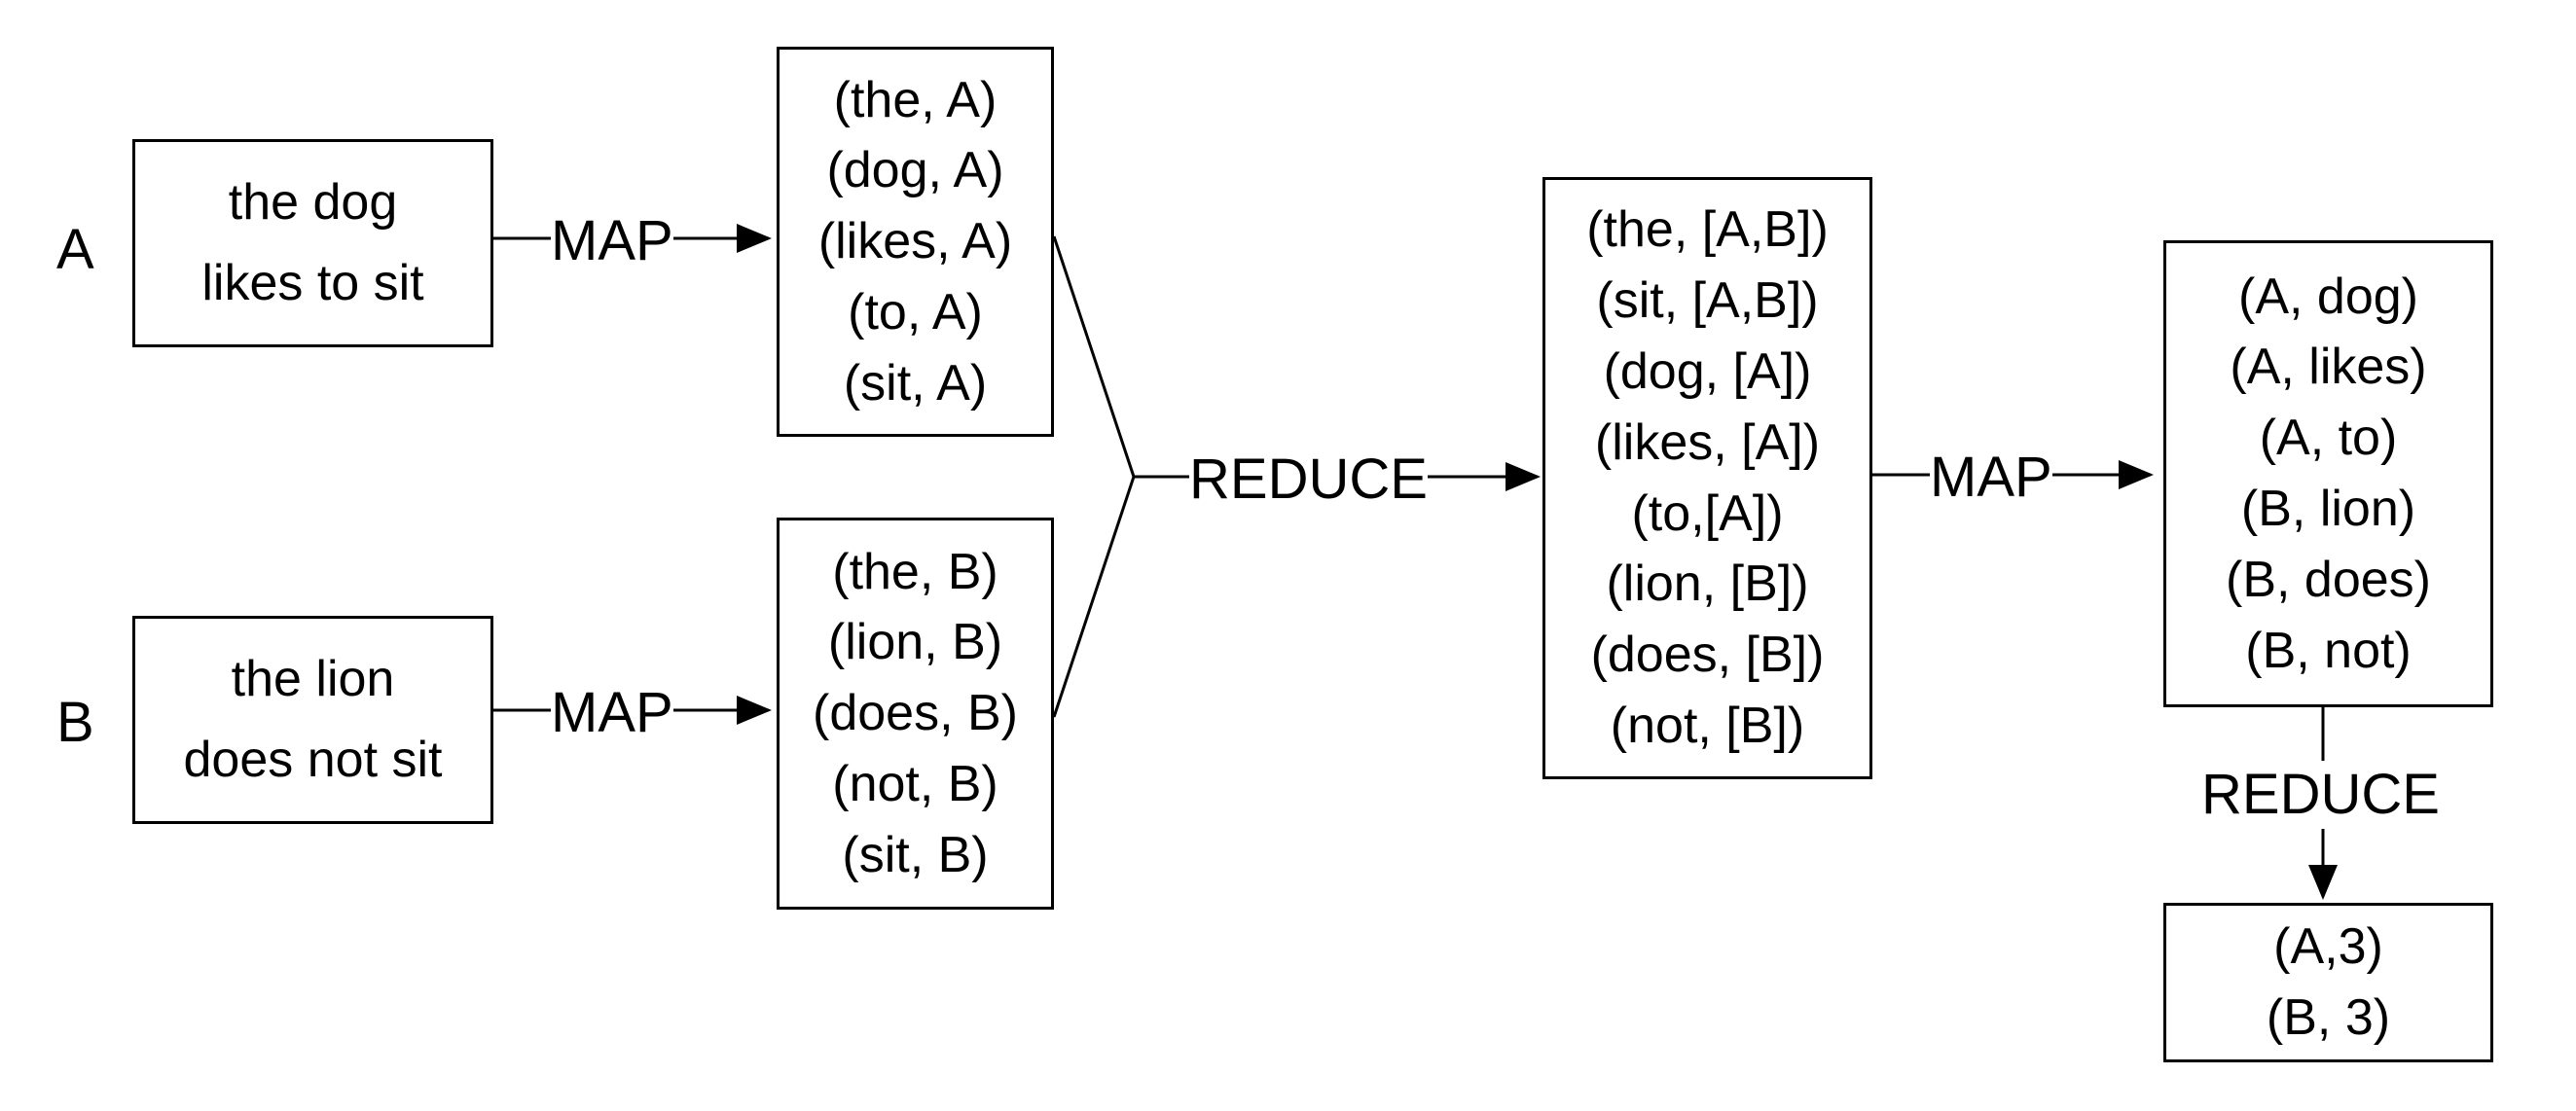  Describe the element at coordinates (915, 854) in the screenshot. I see `pair-item: (sit, B)` at that location.